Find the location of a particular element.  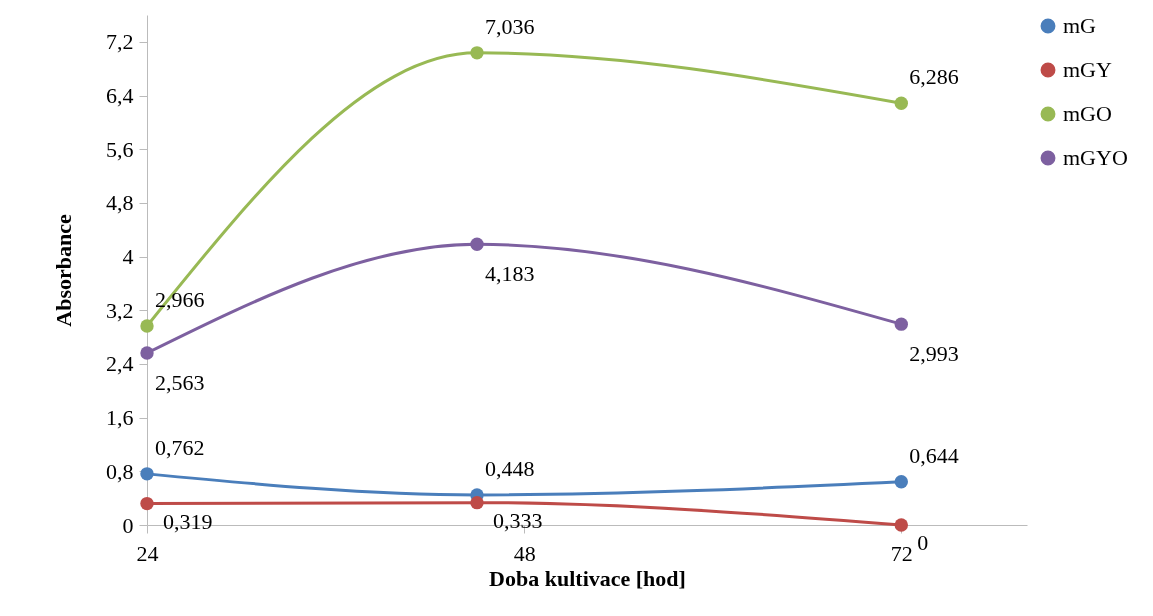

x-tick-label: 24 is located at coordinates (147, 553).